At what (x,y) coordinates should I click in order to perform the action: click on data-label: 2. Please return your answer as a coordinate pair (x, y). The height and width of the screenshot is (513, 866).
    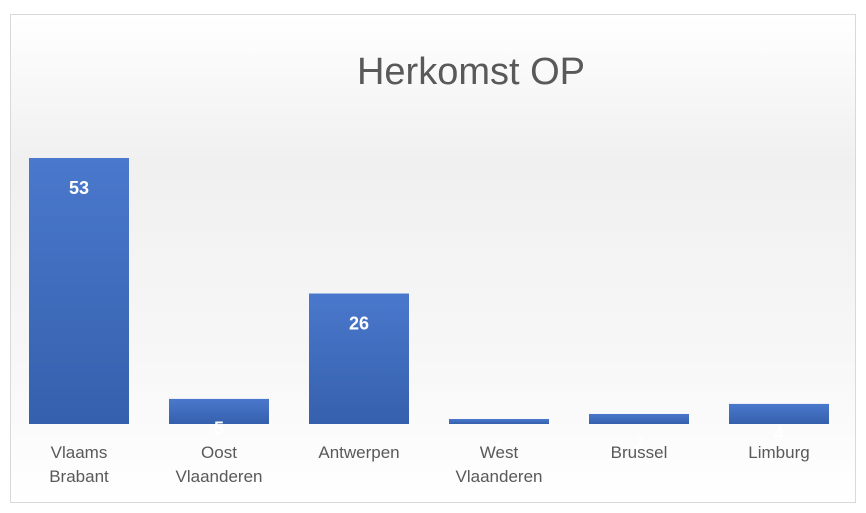
    Looking at the image, I should click on (639, 444).